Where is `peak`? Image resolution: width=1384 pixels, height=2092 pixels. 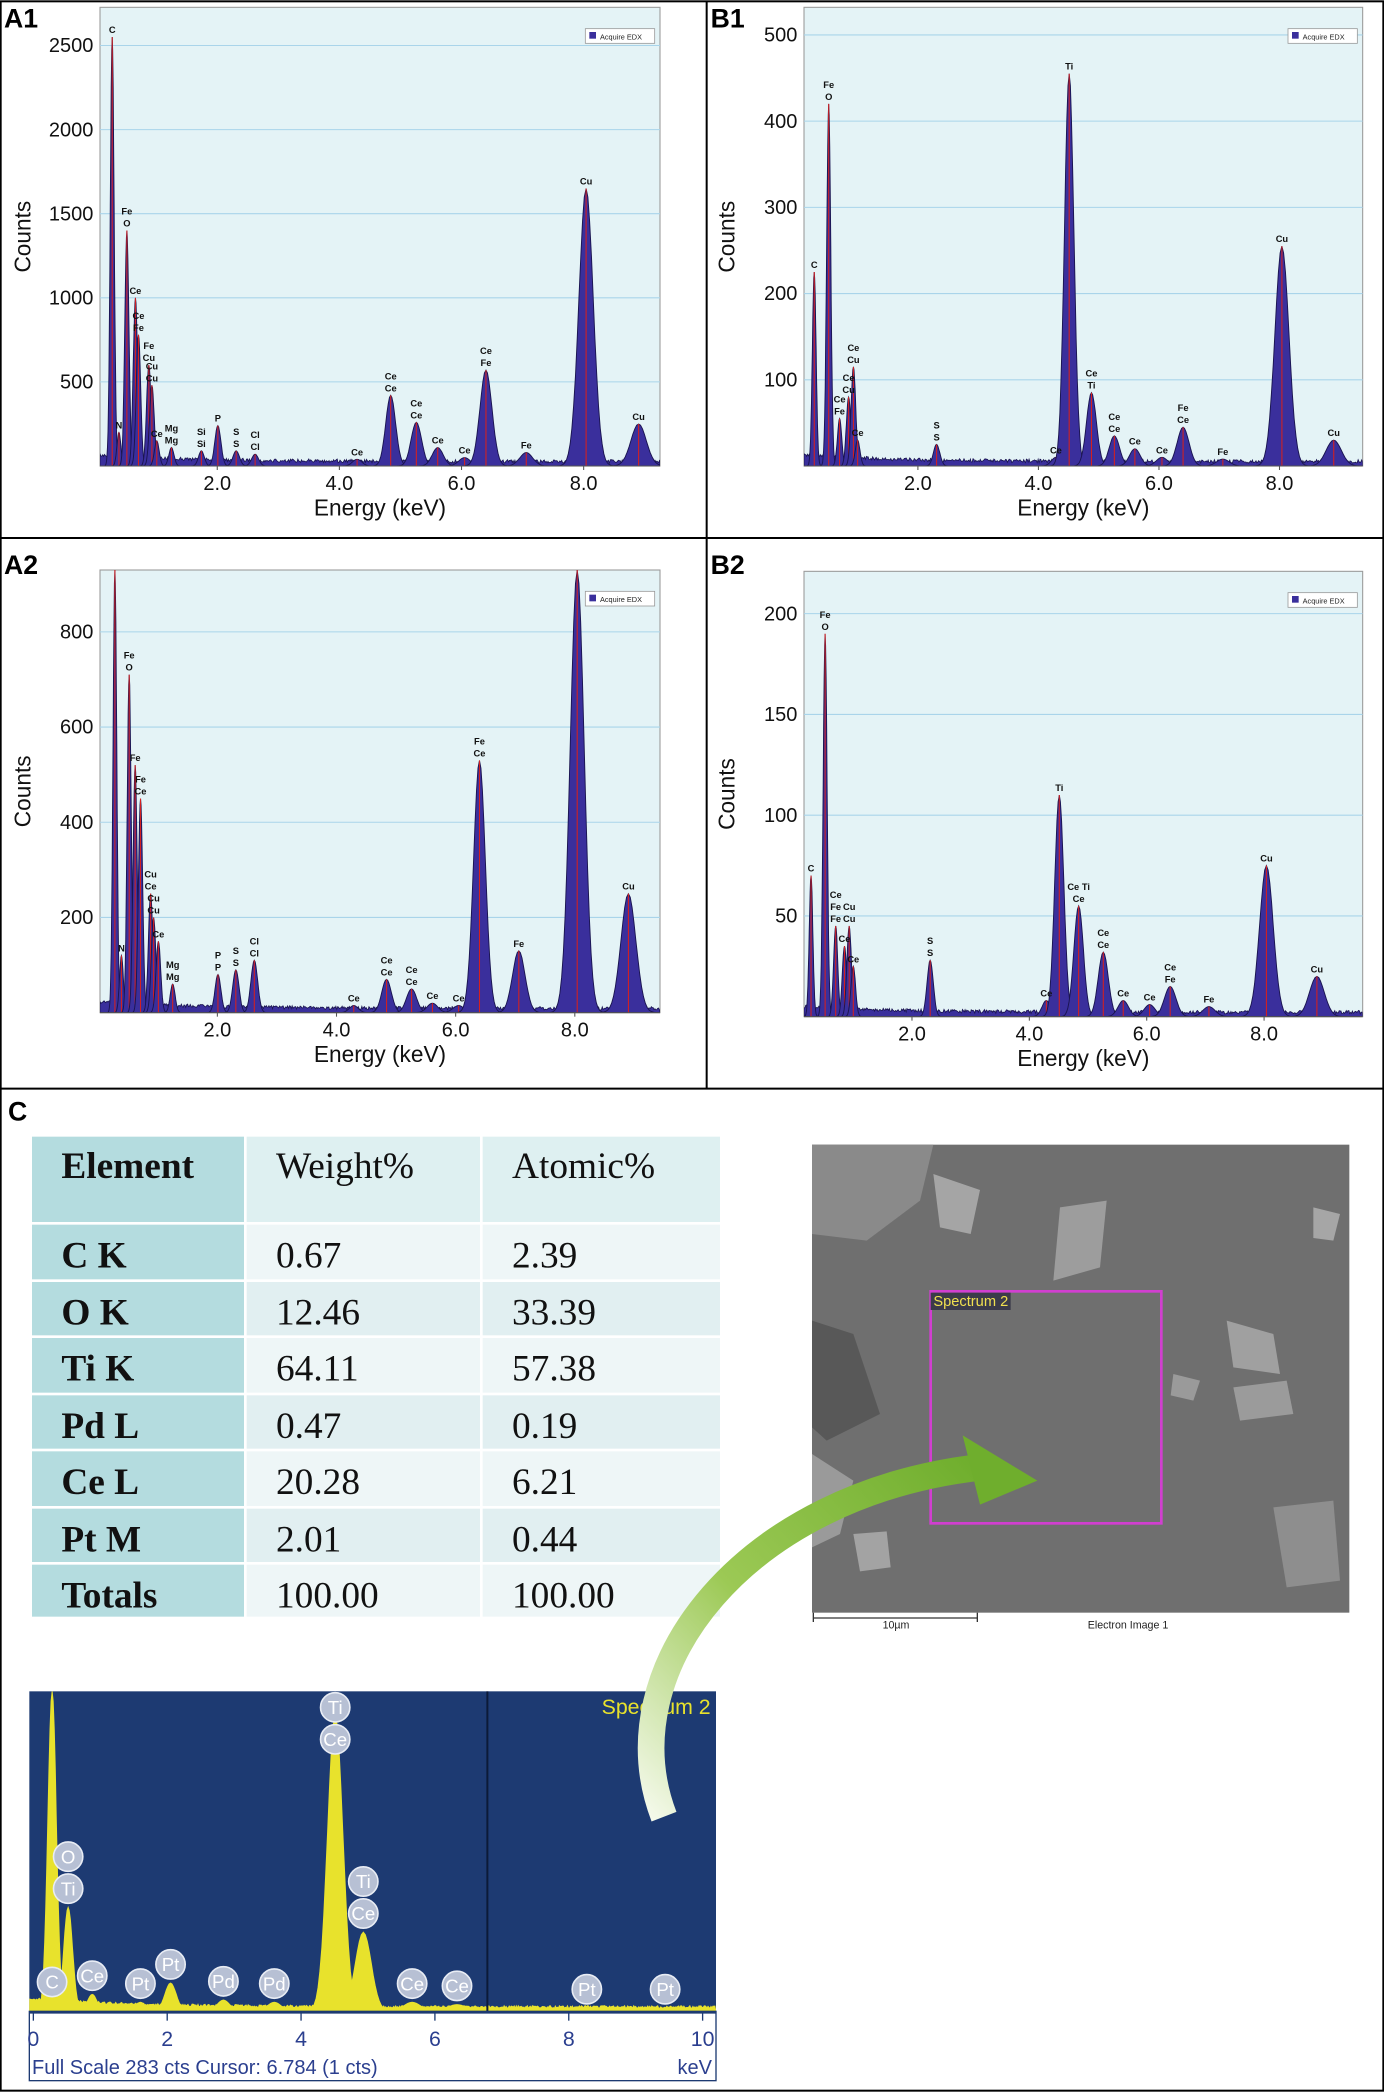
peak is located at coordinates (633, 444).